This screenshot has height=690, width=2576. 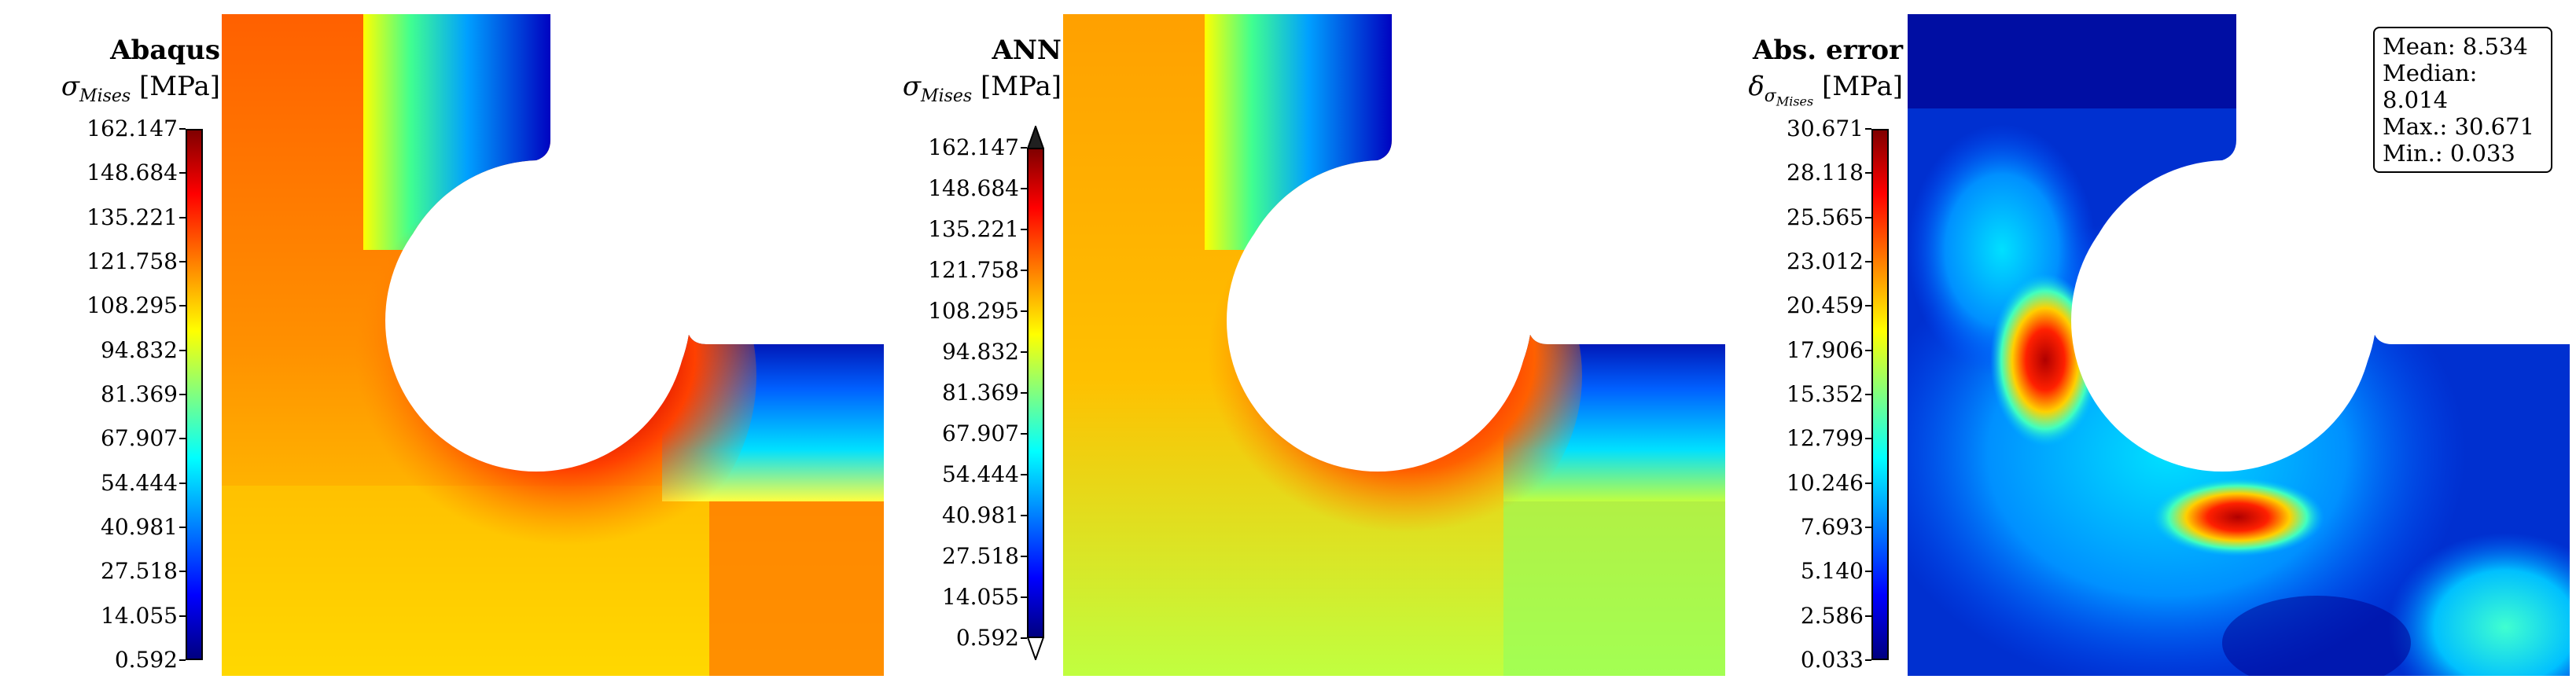 What do you see at coordinates (1832, 527) in the screenshot?
I see `colorbar-tick-label: 7.693` at bounding box center [1832, 527].